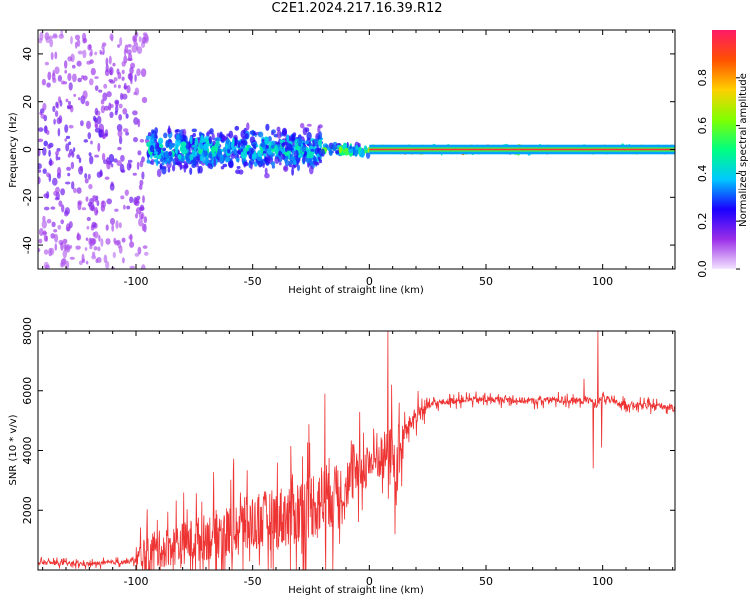 This screenshot has height=600, width=750. I want to click on y-tick-label: 2000, so click(27, 510).